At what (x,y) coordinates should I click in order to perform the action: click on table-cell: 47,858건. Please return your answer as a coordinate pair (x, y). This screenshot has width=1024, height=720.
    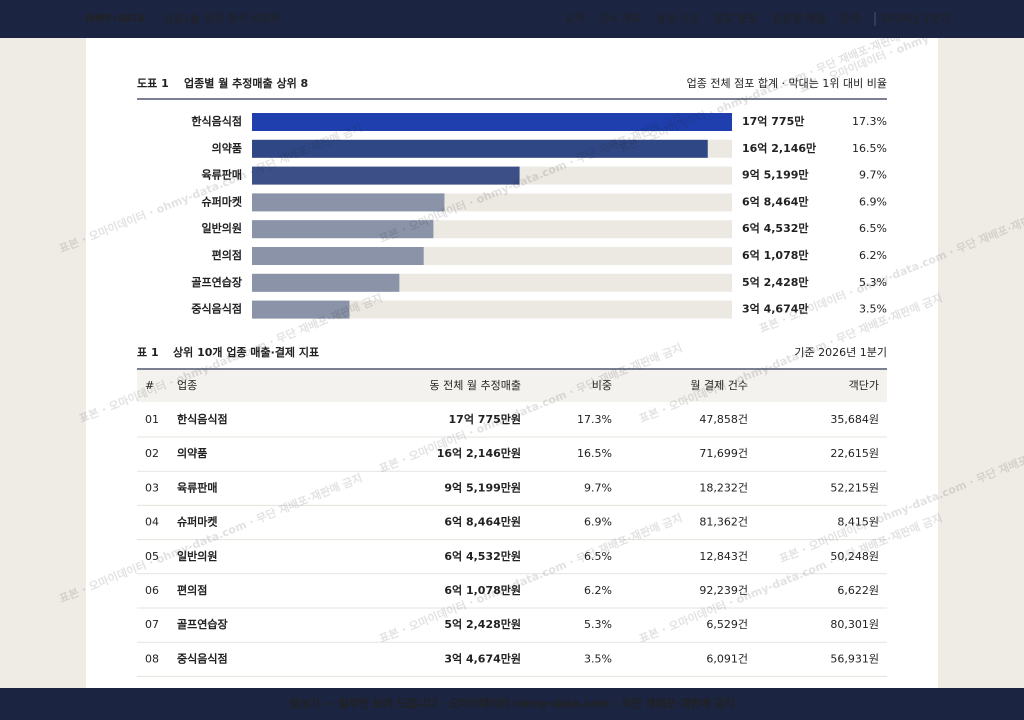
    Looking at the image, I should click on (723, 419).